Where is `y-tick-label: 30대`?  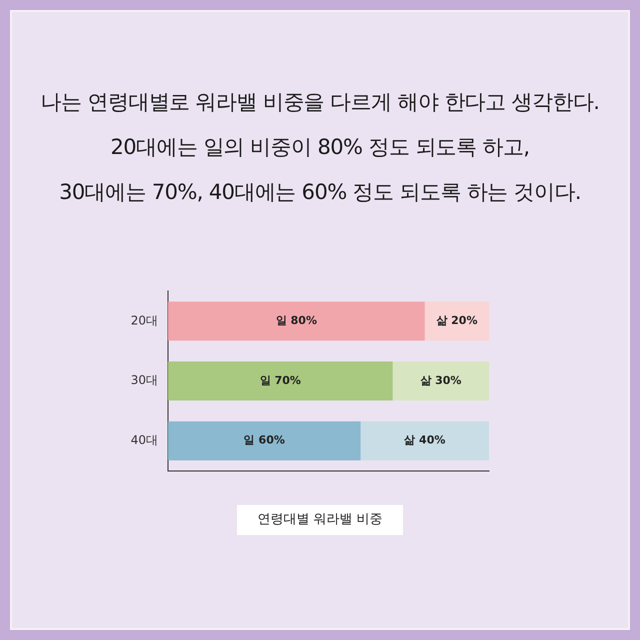
y-tick-label: 30대 is located at coordinates (144, 380).